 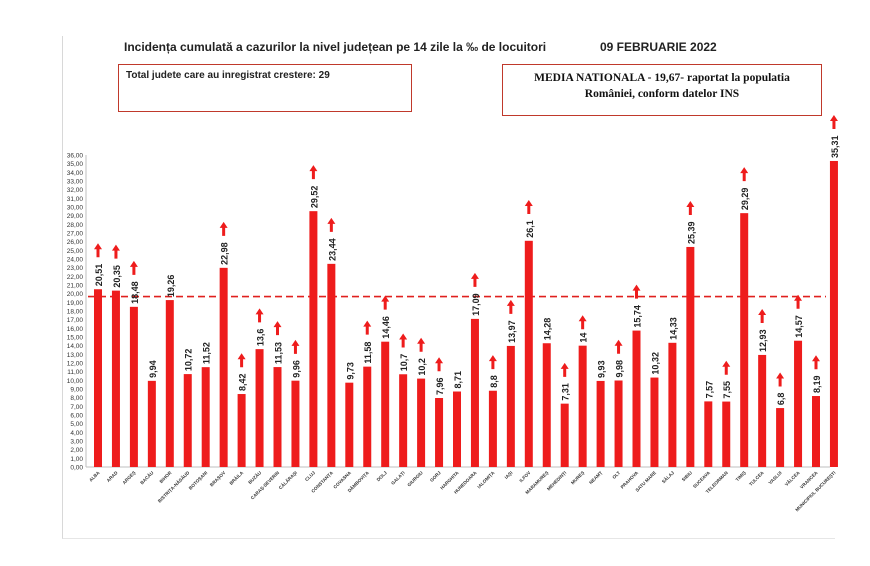 I want to click on y-tick-label: 7,00, so click(x=76, y=407).